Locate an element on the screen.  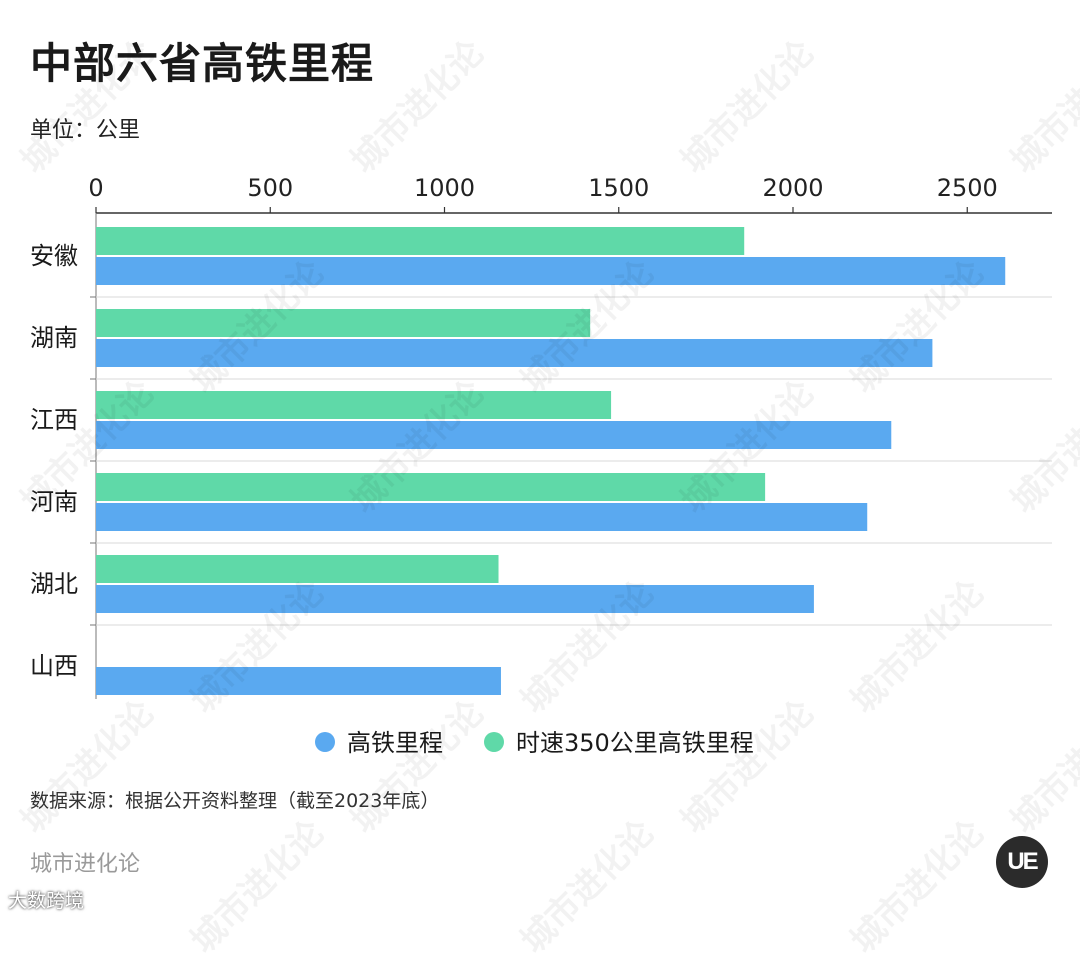
category-label: 江西 is located at coordinates (54, 420).